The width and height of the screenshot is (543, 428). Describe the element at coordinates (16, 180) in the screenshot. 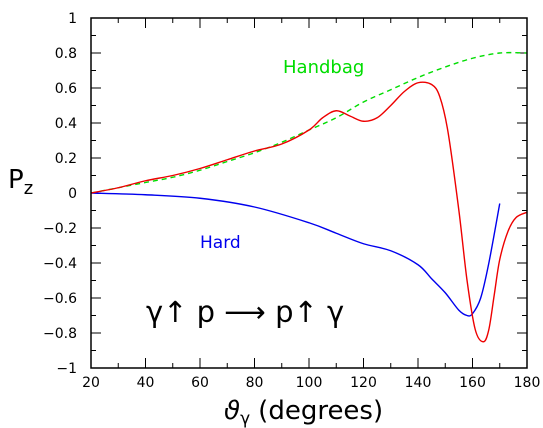

I see `y-axis-title-main: P` at that location.